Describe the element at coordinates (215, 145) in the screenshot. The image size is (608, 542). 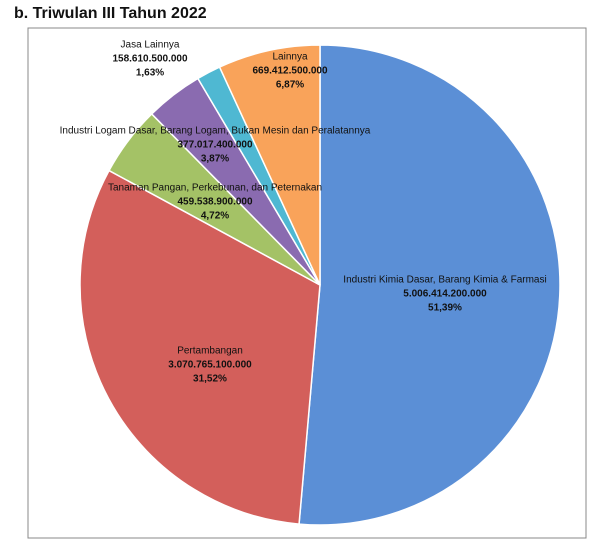
I see `slice-value: 377.017.400.000` at that location.